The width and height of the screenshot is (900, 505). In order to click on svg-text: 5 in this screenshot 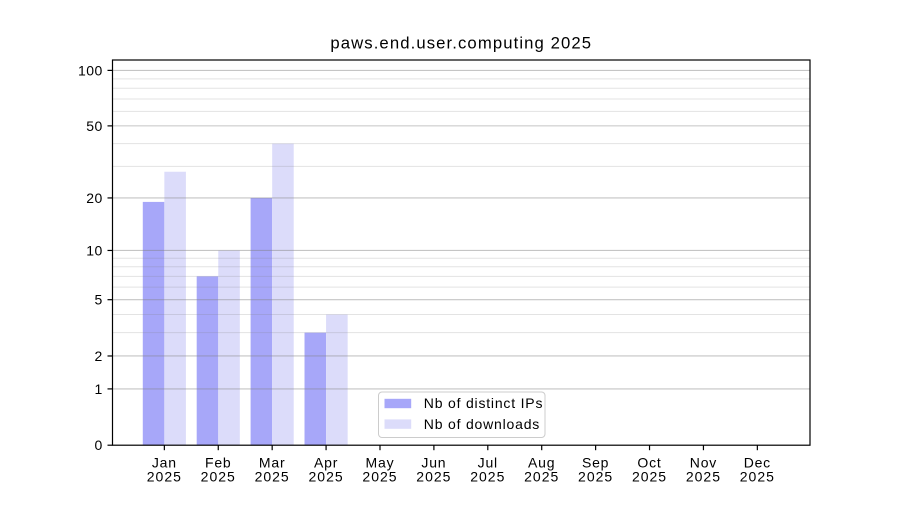, I will do `click(99, 300)`.